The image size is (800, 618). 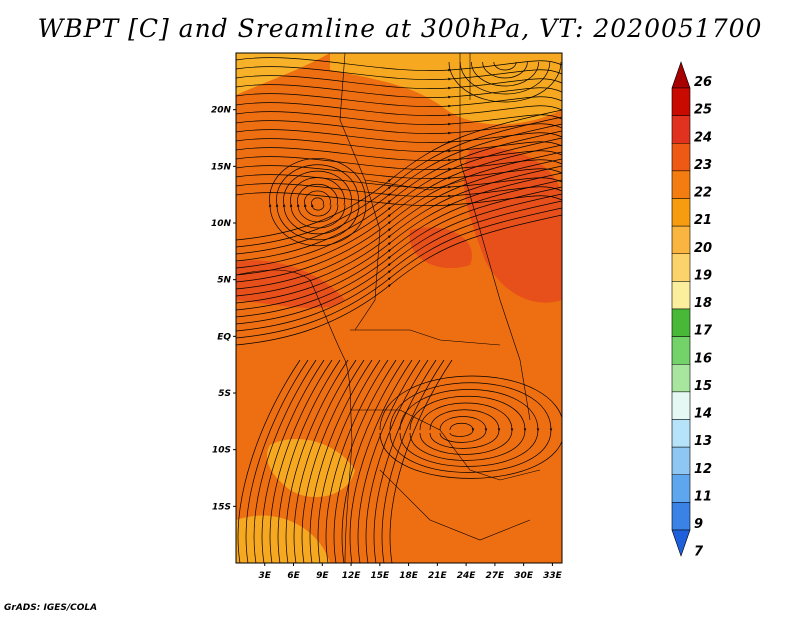 What do you see at coordinates (224, 337) in the screenshot?
I see `lat-tick-label: EQ` at bounding box center [224, 337].